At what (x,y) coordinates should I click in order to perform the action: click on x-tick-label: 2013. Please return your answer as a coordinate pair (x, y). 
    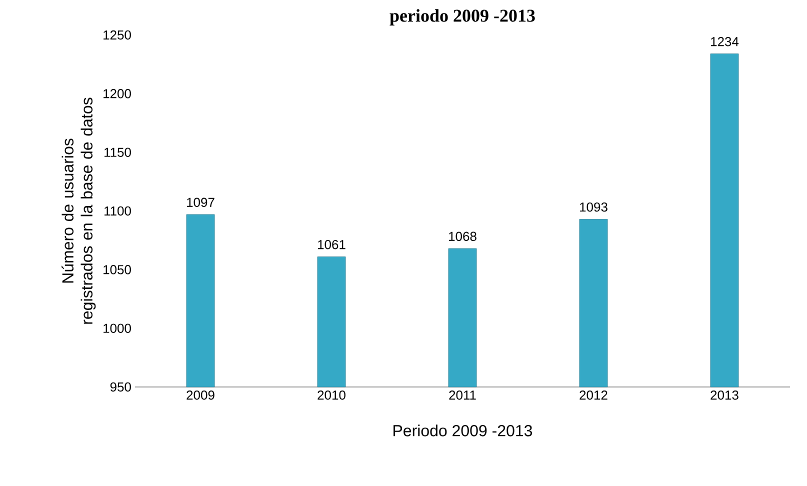
    Looking at the image, I should click on (724, 395).